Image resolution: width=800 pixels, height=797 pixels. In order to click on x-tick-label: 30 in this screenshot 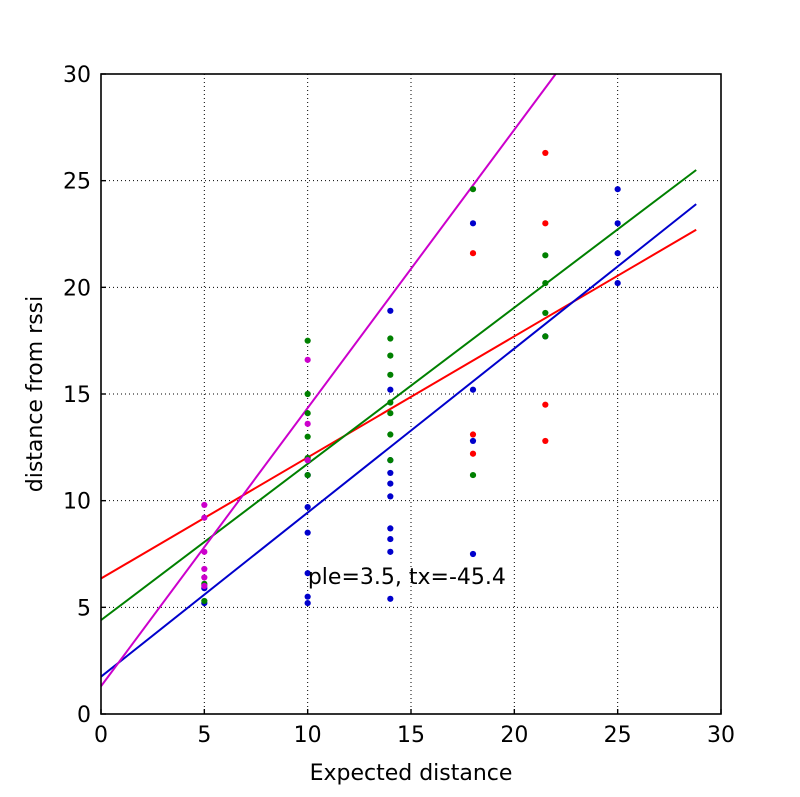, I will do `click(721, 735)`.